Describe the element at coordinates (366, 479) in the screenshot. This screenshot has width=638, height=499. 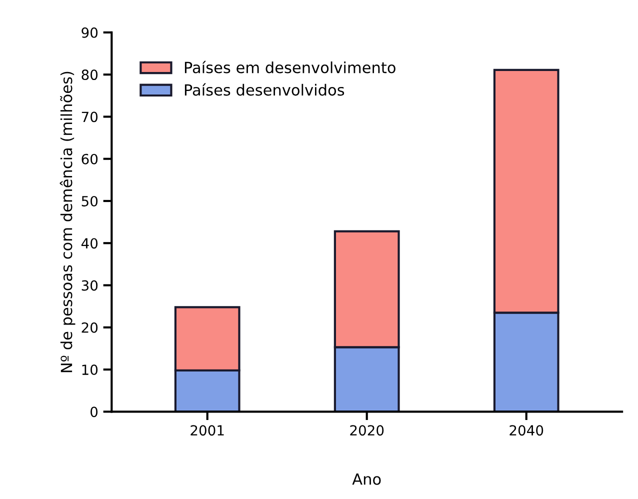
I see `x-axis-title: Ano` at that location.